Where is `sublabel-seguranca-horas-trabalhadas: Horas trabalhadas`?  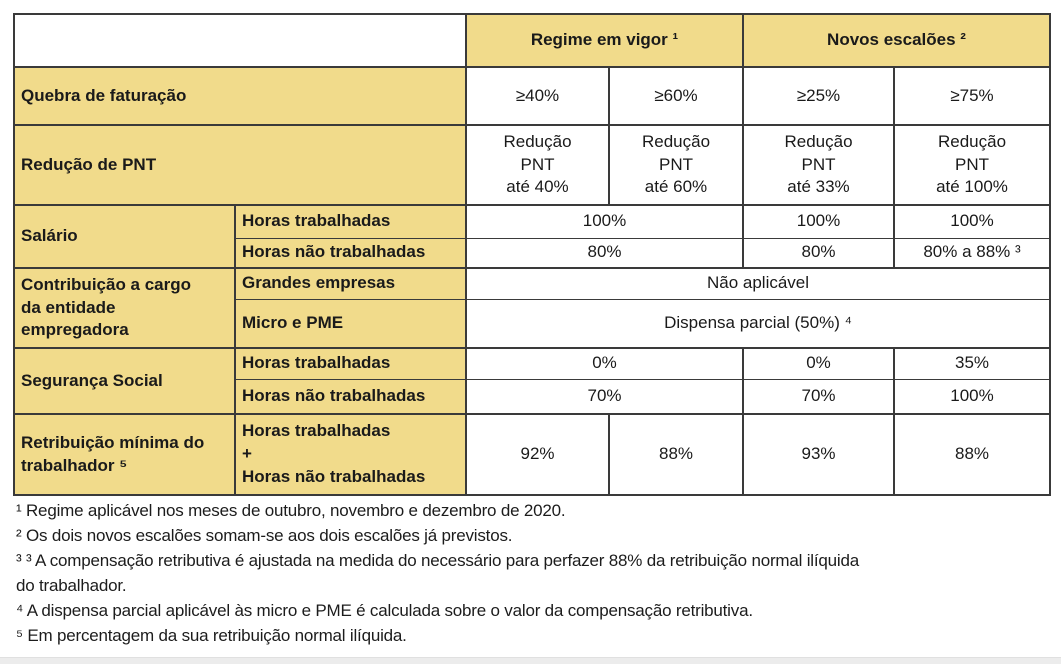 sublabel-seguranca-horas-trabalhadas: Horas trabalhadas is located at coordinates (350, 363).